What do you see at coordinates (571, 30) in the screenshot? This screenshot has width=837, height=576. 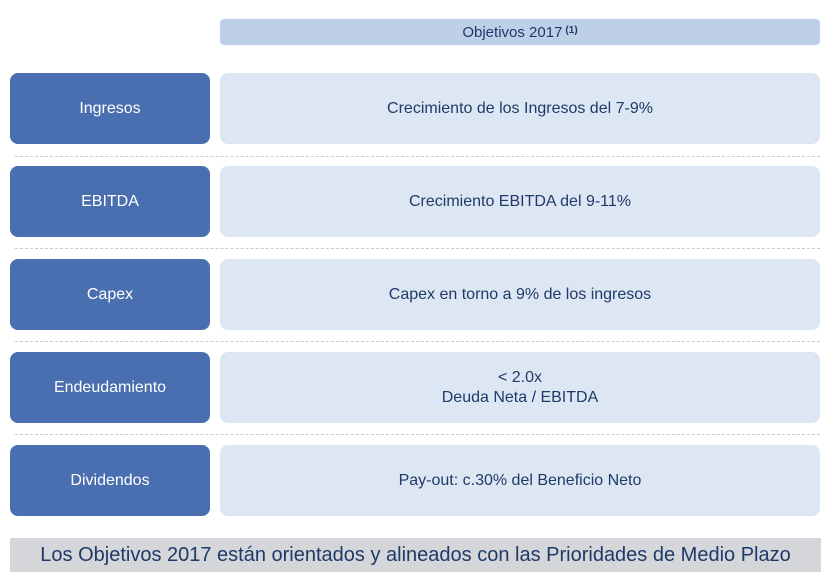 I see `footnote-marker: (1)` at bounding box center [571, 30].